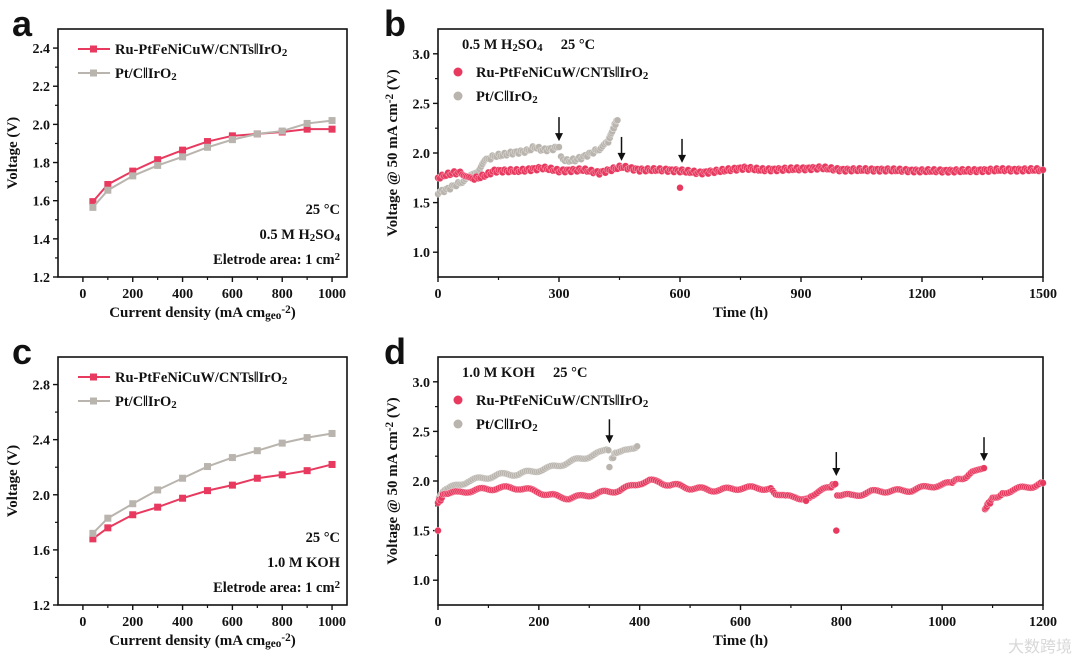  I want to click on y-tick-label: 2.8, so click(42, 386).